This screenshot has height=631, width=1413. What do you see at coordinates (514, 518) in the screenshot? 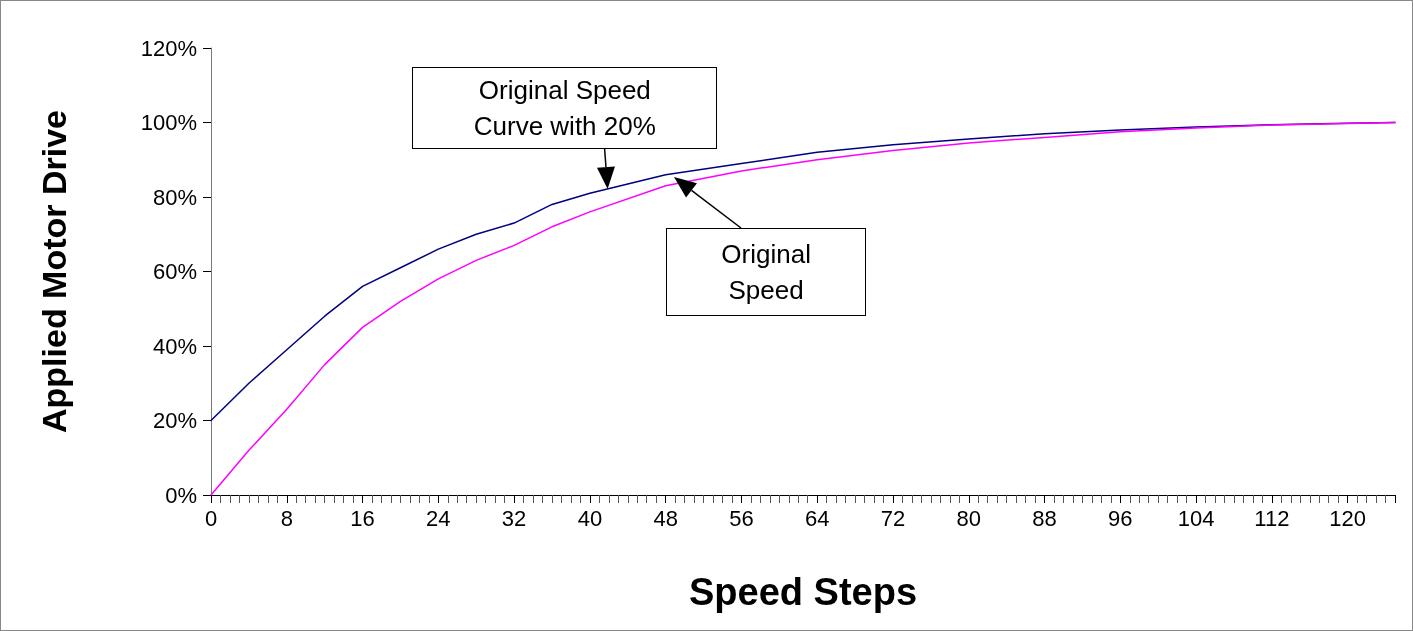
I see `x-tick-label: 32` at bounding box center [514, 518].